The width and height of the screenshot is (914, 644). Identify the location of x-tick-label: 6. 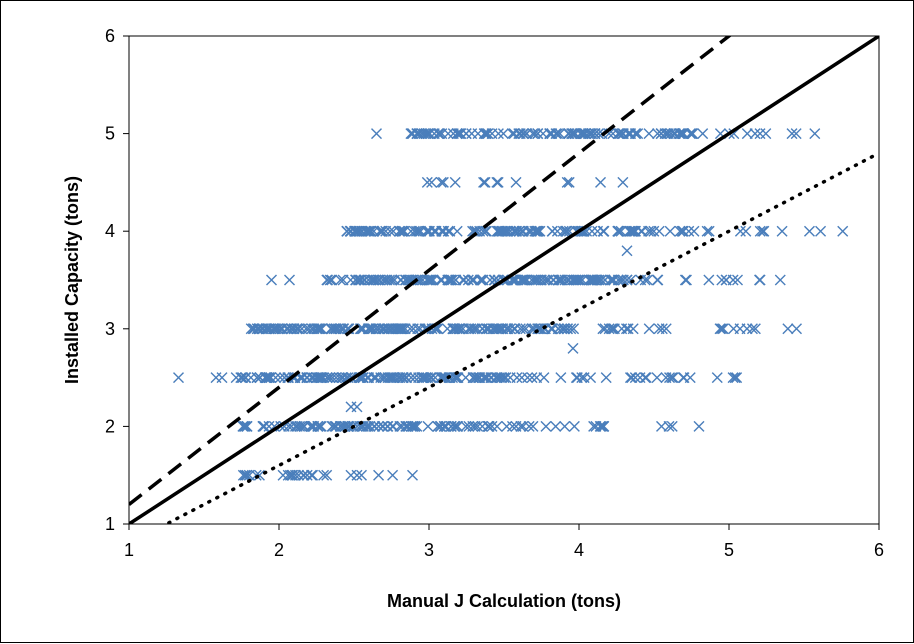
(879, 550).